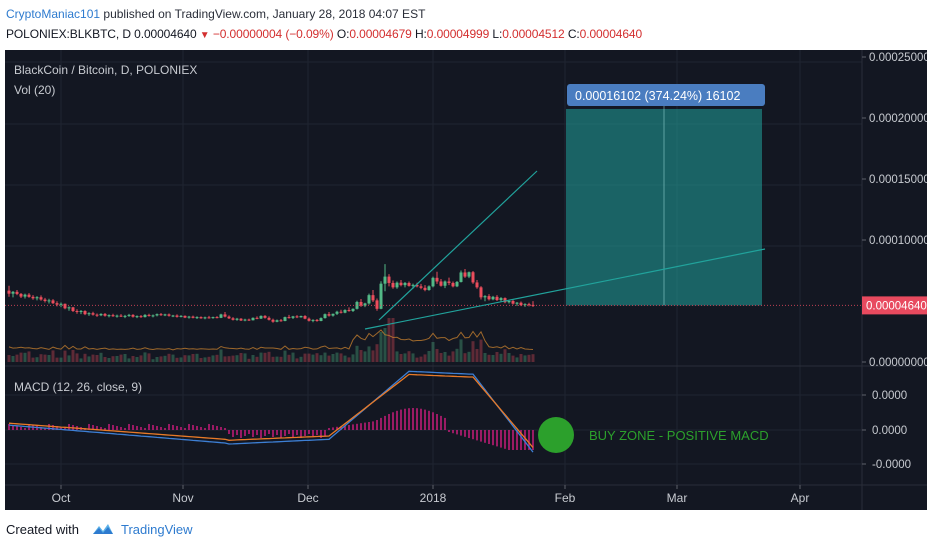 The image size is (932, 550). I want to click on tradingview-brand: TradingView, so click(156, 529).